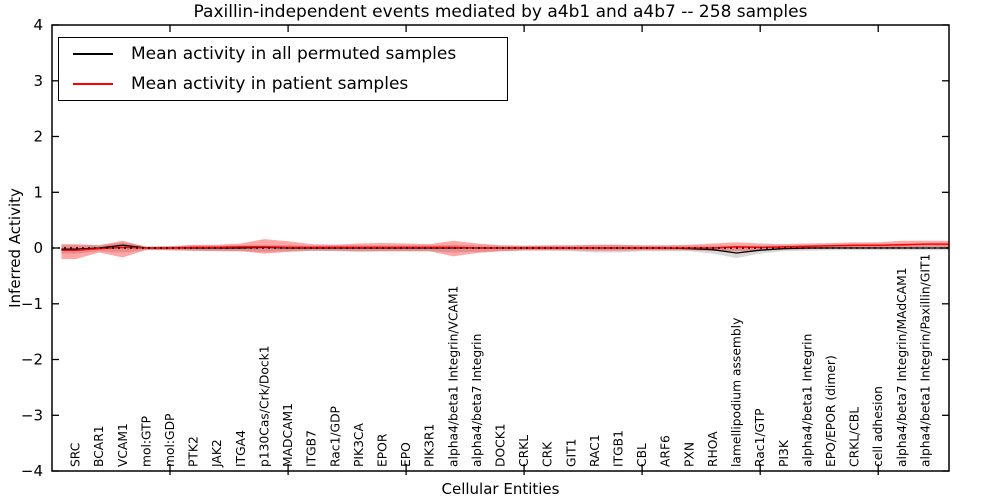 The width and height of the screenshot is (1000, 500). What do you see at coordinates (713, 449) in the screenshot?
I see `x-category-label: RHOA` at bounding box center [713, 449].